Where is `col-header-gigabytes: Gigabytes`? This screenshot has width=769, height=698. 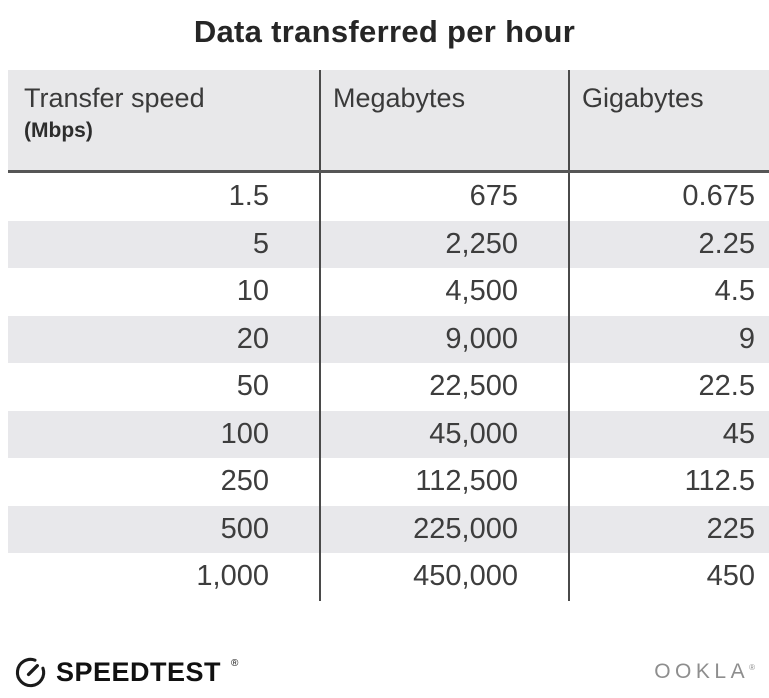 col-header-gigabytes: Gigabytes is located at coordinates (668, 121).